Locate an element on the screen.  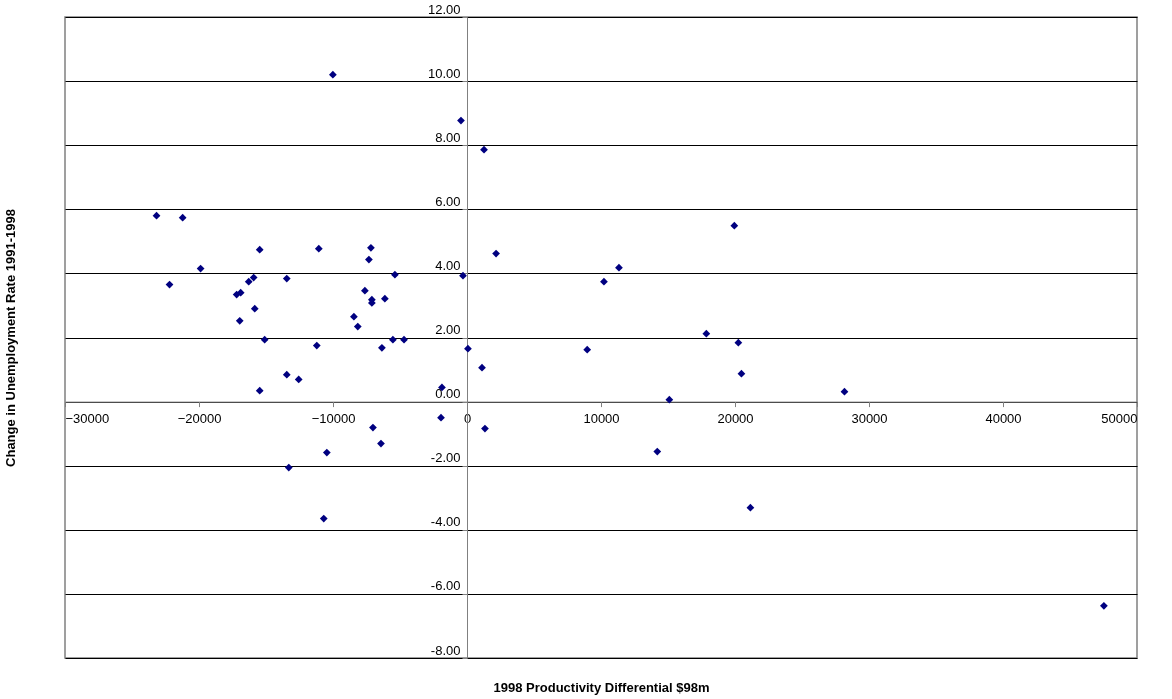
x-tick-label: 10000 is located at coordinates (601, 419).